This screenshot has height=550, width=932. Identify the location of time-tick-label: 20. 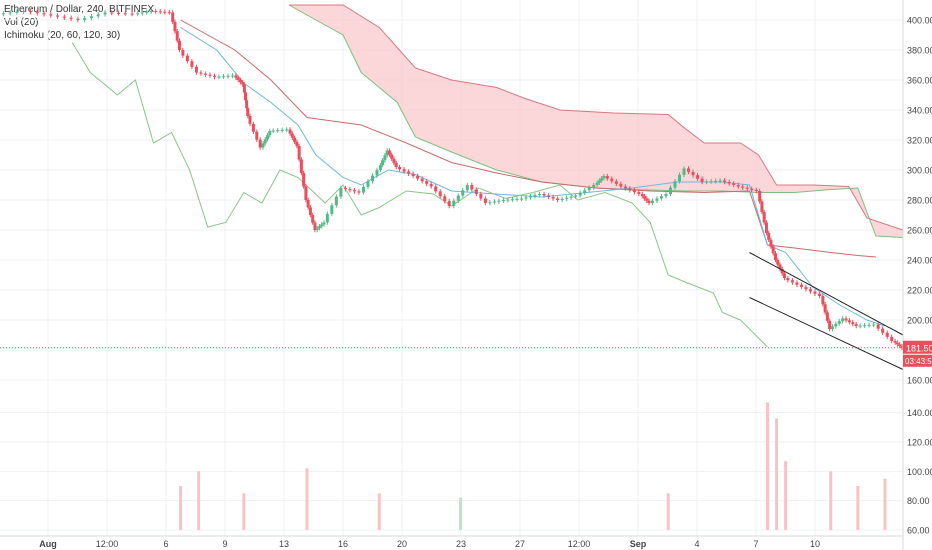
(402, 544).